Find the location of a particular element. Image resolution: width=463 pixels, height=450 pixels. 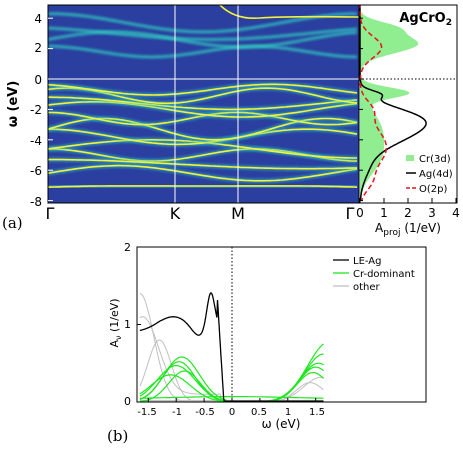

heatmap-x-axis: Γ K M Γ is located at coordinates (200, 213).